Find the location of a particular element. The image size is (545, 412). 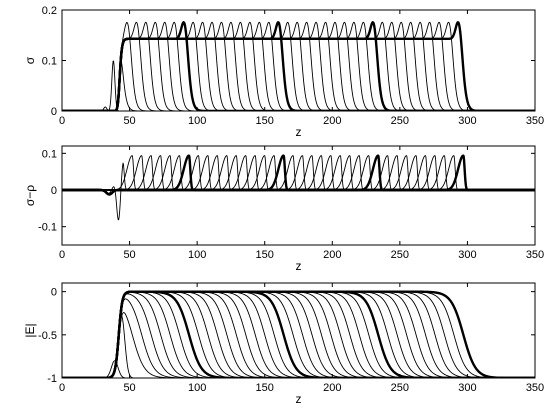

y-tick-label: -1 is located at coordinates (52, 379).